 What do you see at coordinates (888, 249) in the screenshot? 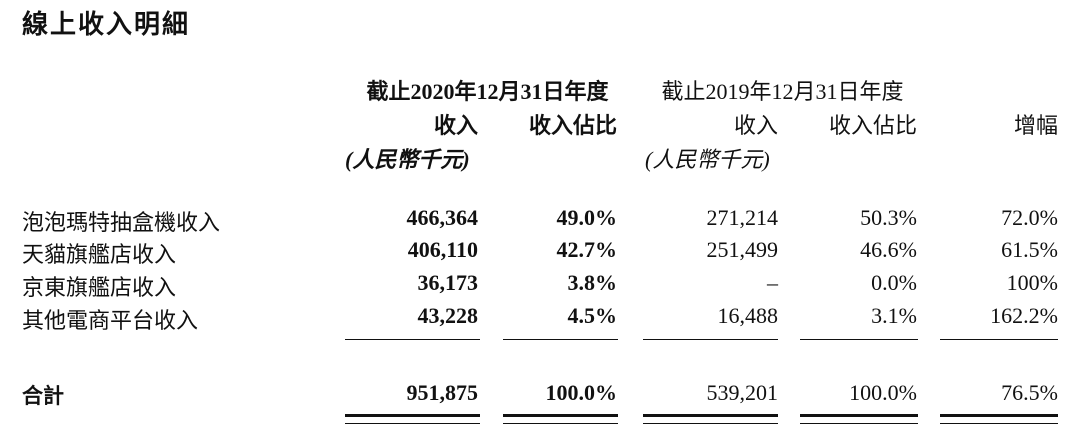
I see `cell-share-2019: 46.6%` at bounding box center [888, 249].